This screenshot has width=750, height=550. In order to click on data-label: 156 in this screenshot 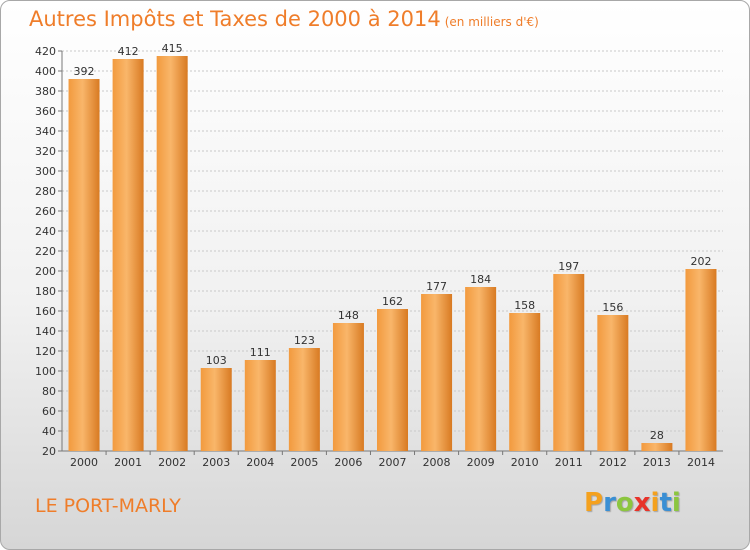, I will do `click(612, 307)`.